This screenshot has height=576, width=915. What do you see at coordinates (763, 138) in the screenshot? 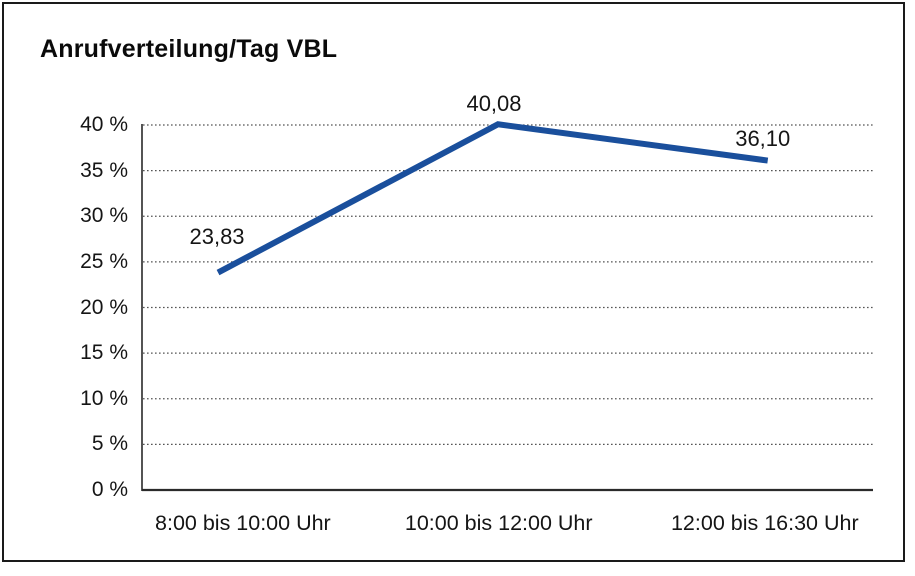
I see `data-label: 36,10` at bounding box center [763, 138].